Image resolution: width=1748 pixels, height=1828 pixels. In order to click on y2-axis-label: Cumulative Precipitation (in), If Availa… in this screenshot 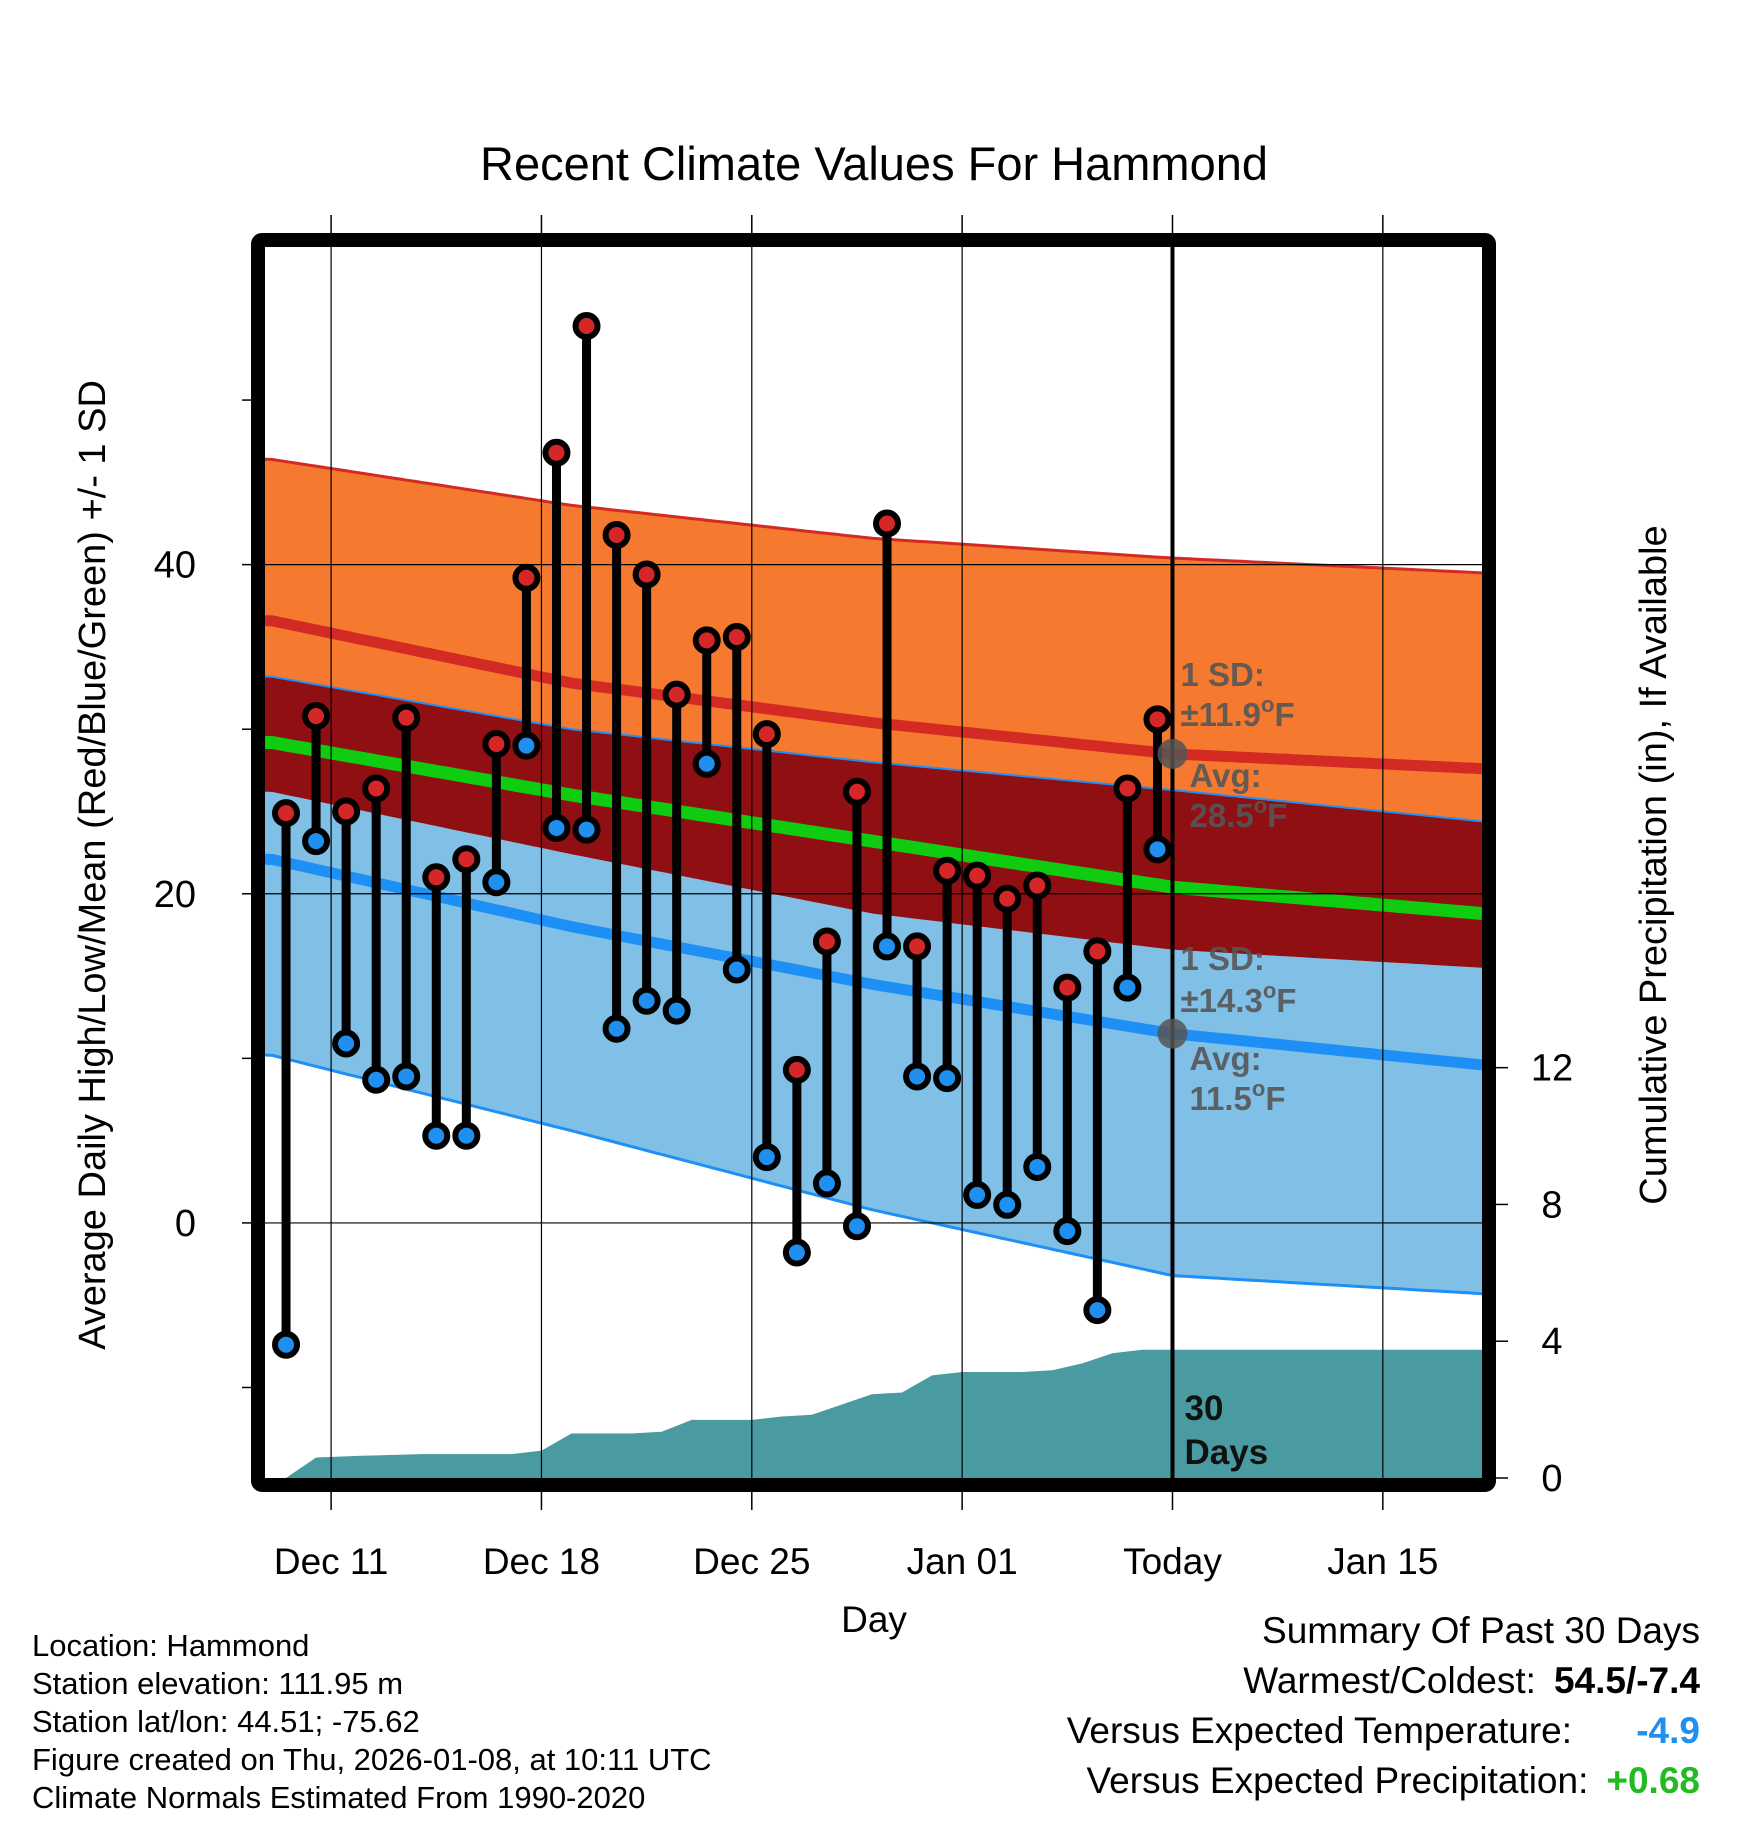, I will do `click(1654, 864)`.